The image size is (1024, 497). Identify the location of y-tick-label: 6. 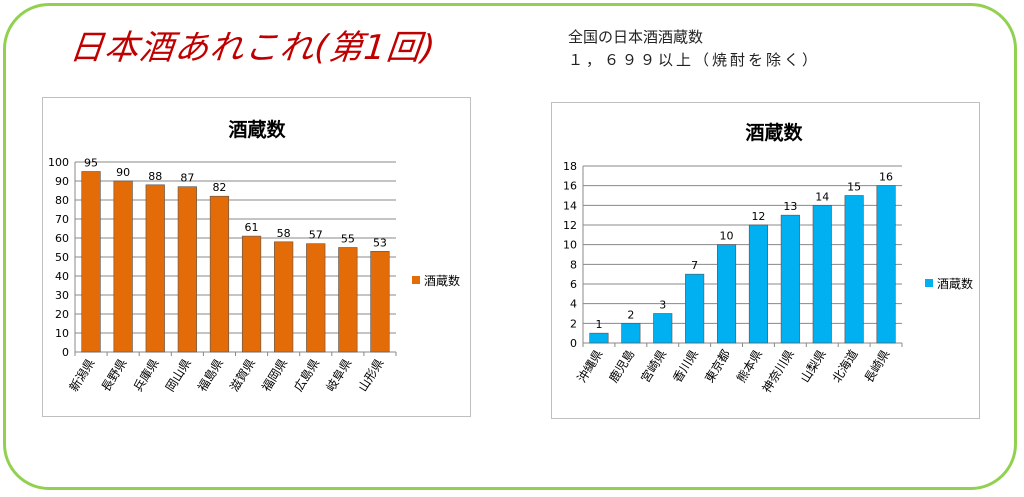
(573, 284).